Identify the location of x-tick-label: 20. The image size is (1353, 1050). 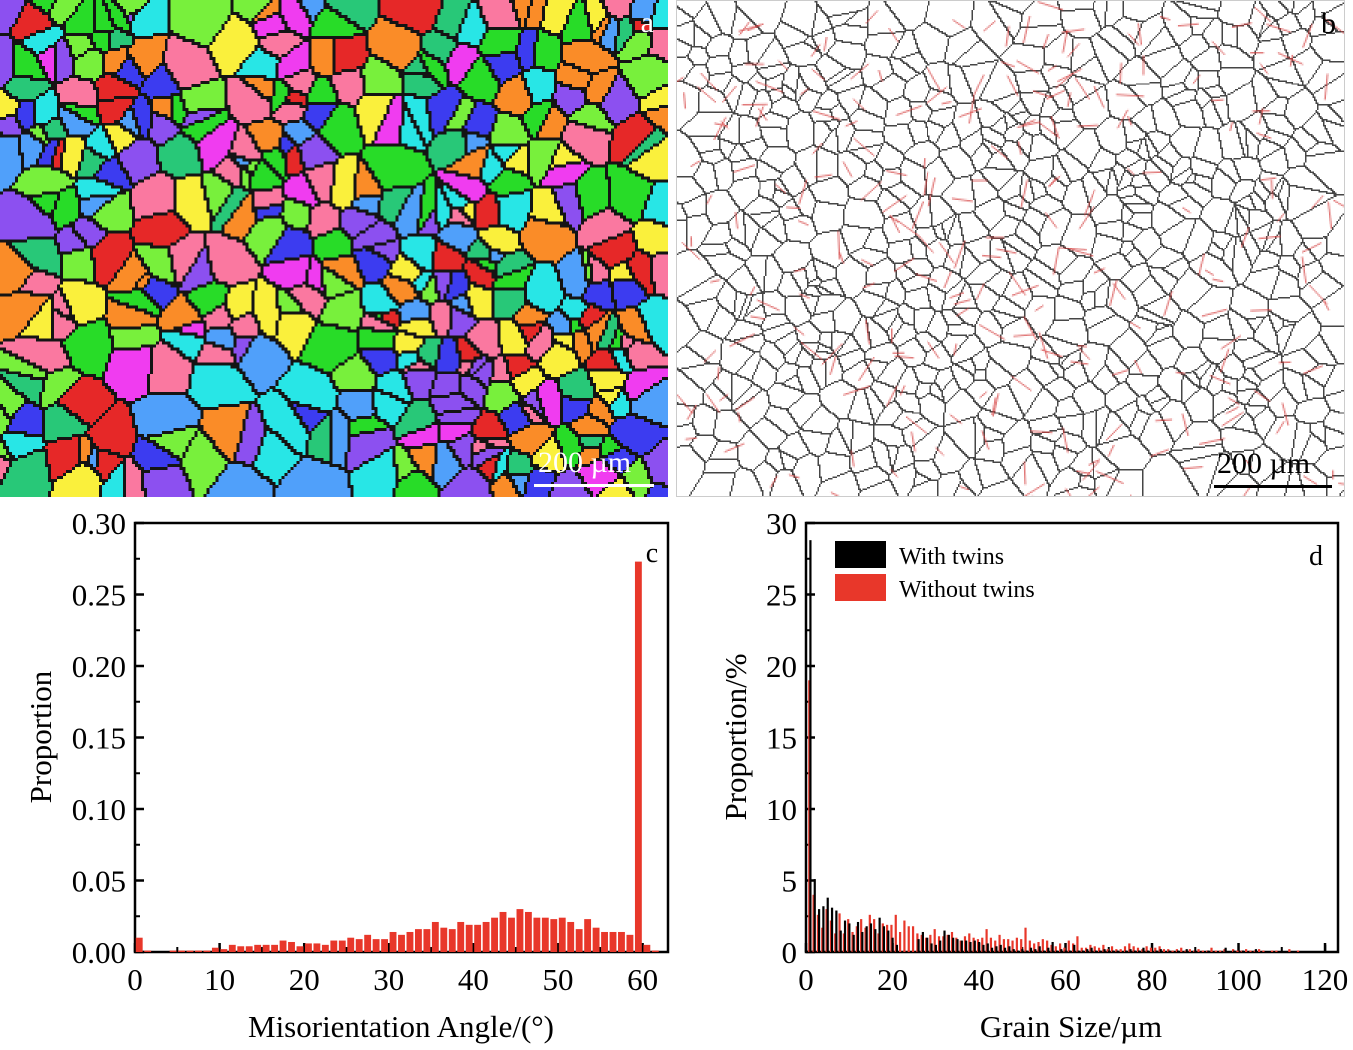
(304, 979).